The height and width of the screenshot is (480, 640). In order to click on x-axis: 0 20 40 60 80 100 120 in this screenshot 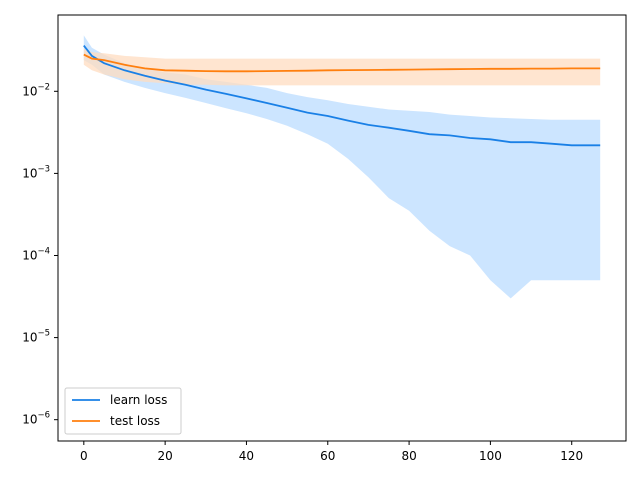, I will do `click(331, 452)`.